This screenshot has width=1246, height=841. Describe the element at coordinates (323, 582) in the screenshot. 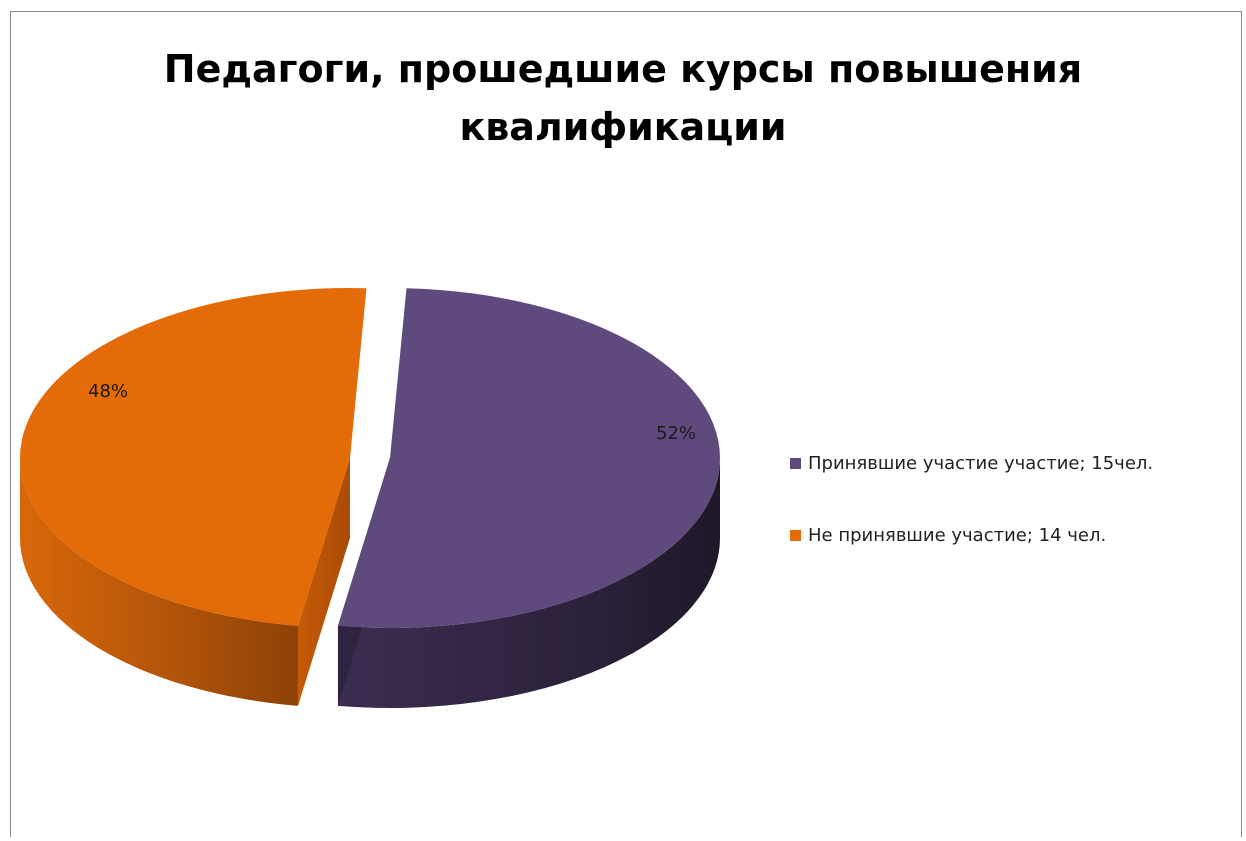

I see `slice-cut-not-participated` at that location.